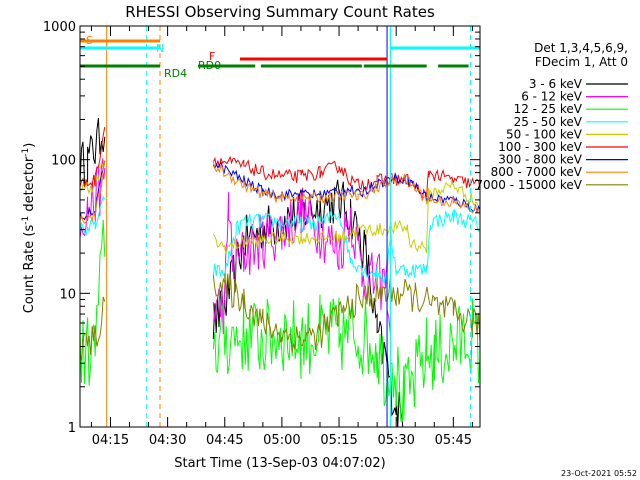 The height and width of the screenshot is (480, 640). I want to click on x-tick-label: 04:30, so click(167, 440).